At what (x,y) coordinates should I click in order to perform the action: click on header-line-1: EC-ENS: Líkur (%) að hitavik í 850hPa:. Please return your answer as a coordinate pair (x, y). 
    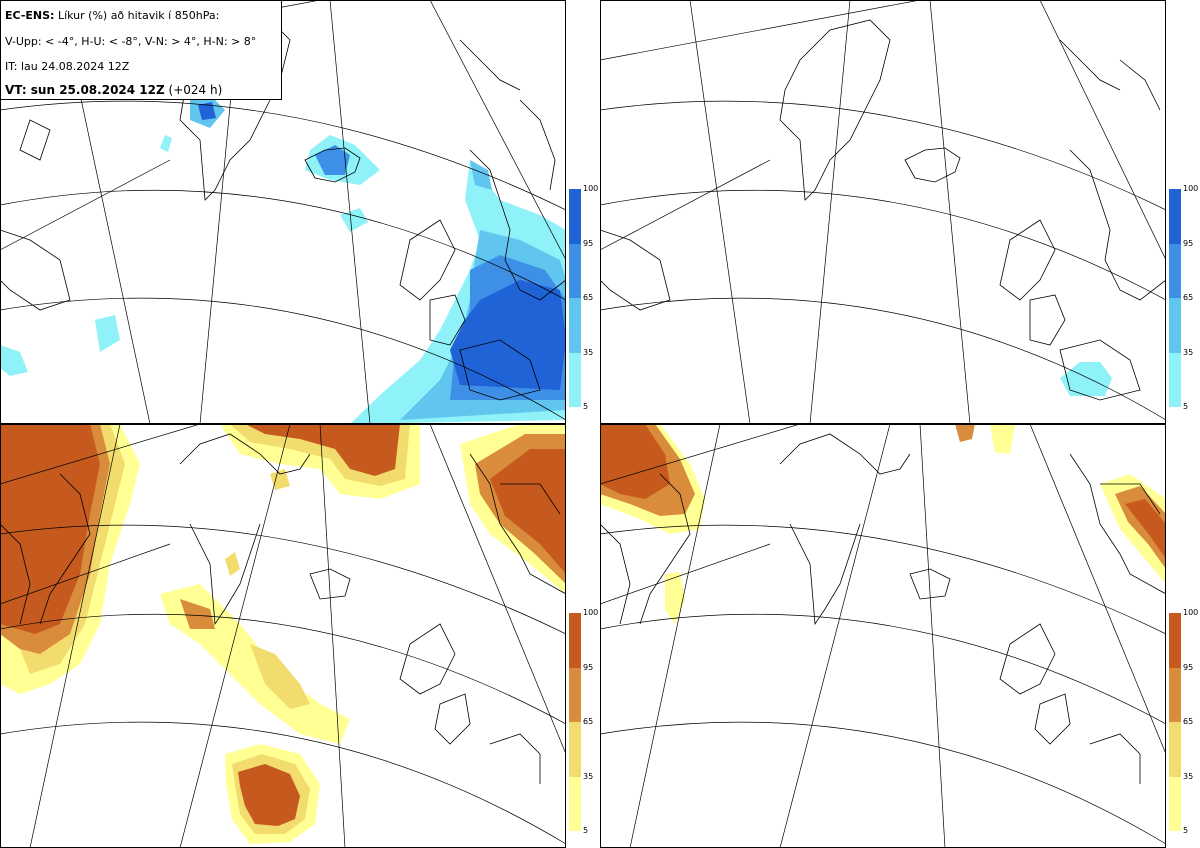
    Looking at the image, I should click on (112, 15).